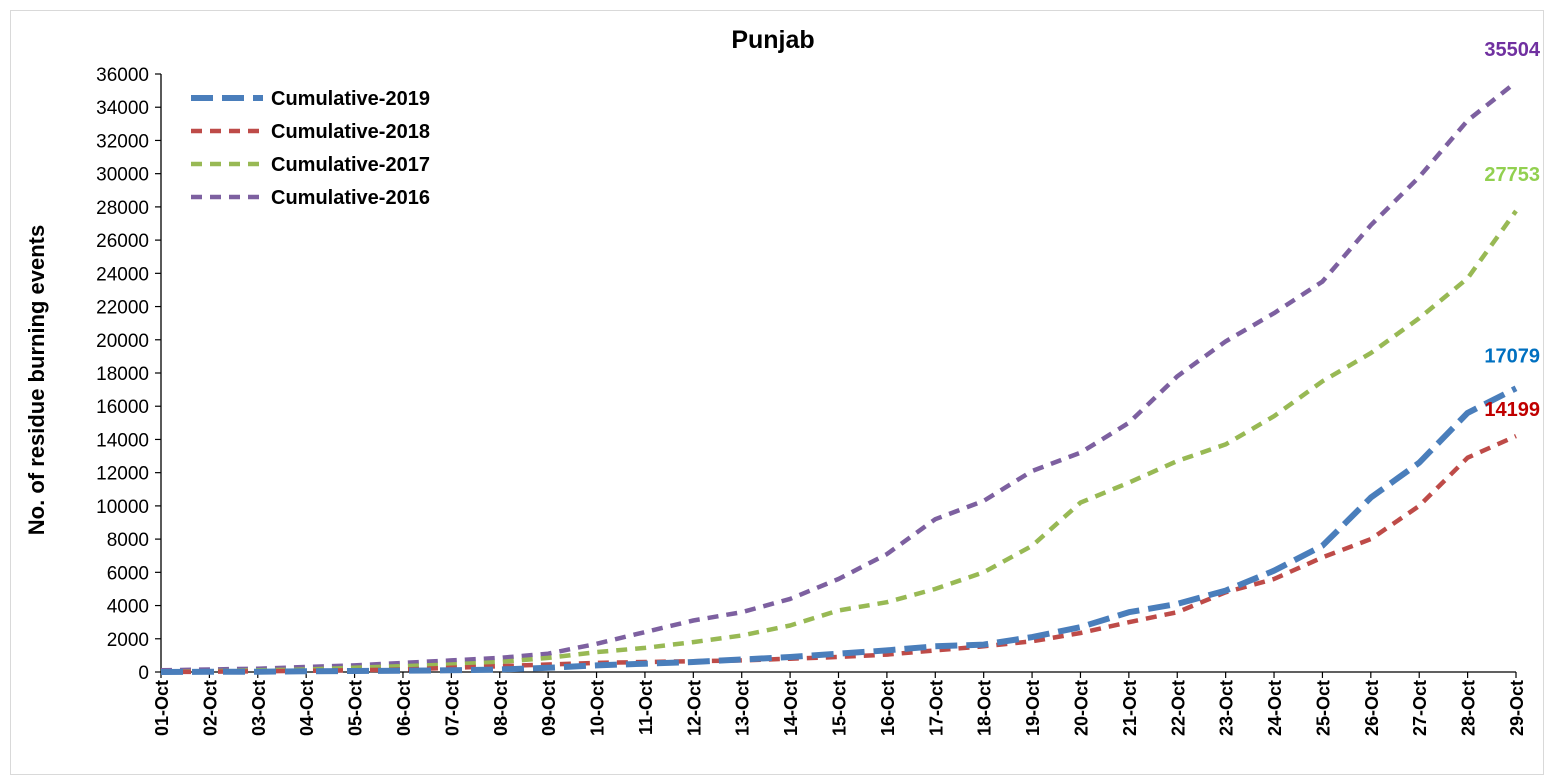  What do you see at coordinates (1512, 356) in the screenshot?
I see `end-value-label: 17079` at bounding box center [1512, 356].